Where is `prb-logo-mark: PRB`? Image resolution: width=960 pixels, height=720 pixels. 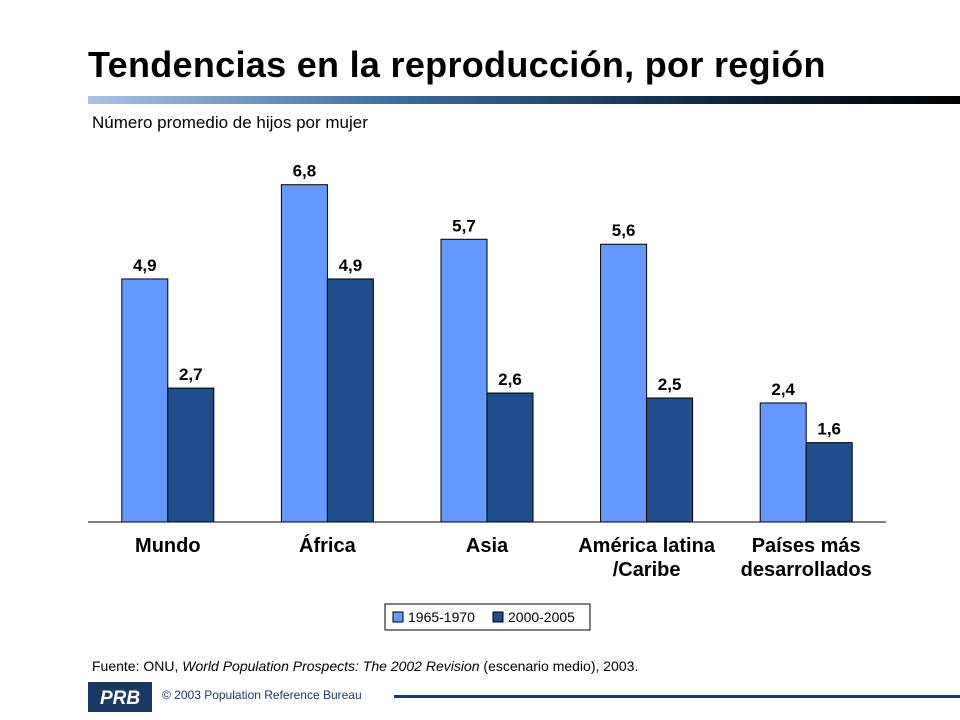 prb-logo-mark: PRB is located at coordinates (120, 697).